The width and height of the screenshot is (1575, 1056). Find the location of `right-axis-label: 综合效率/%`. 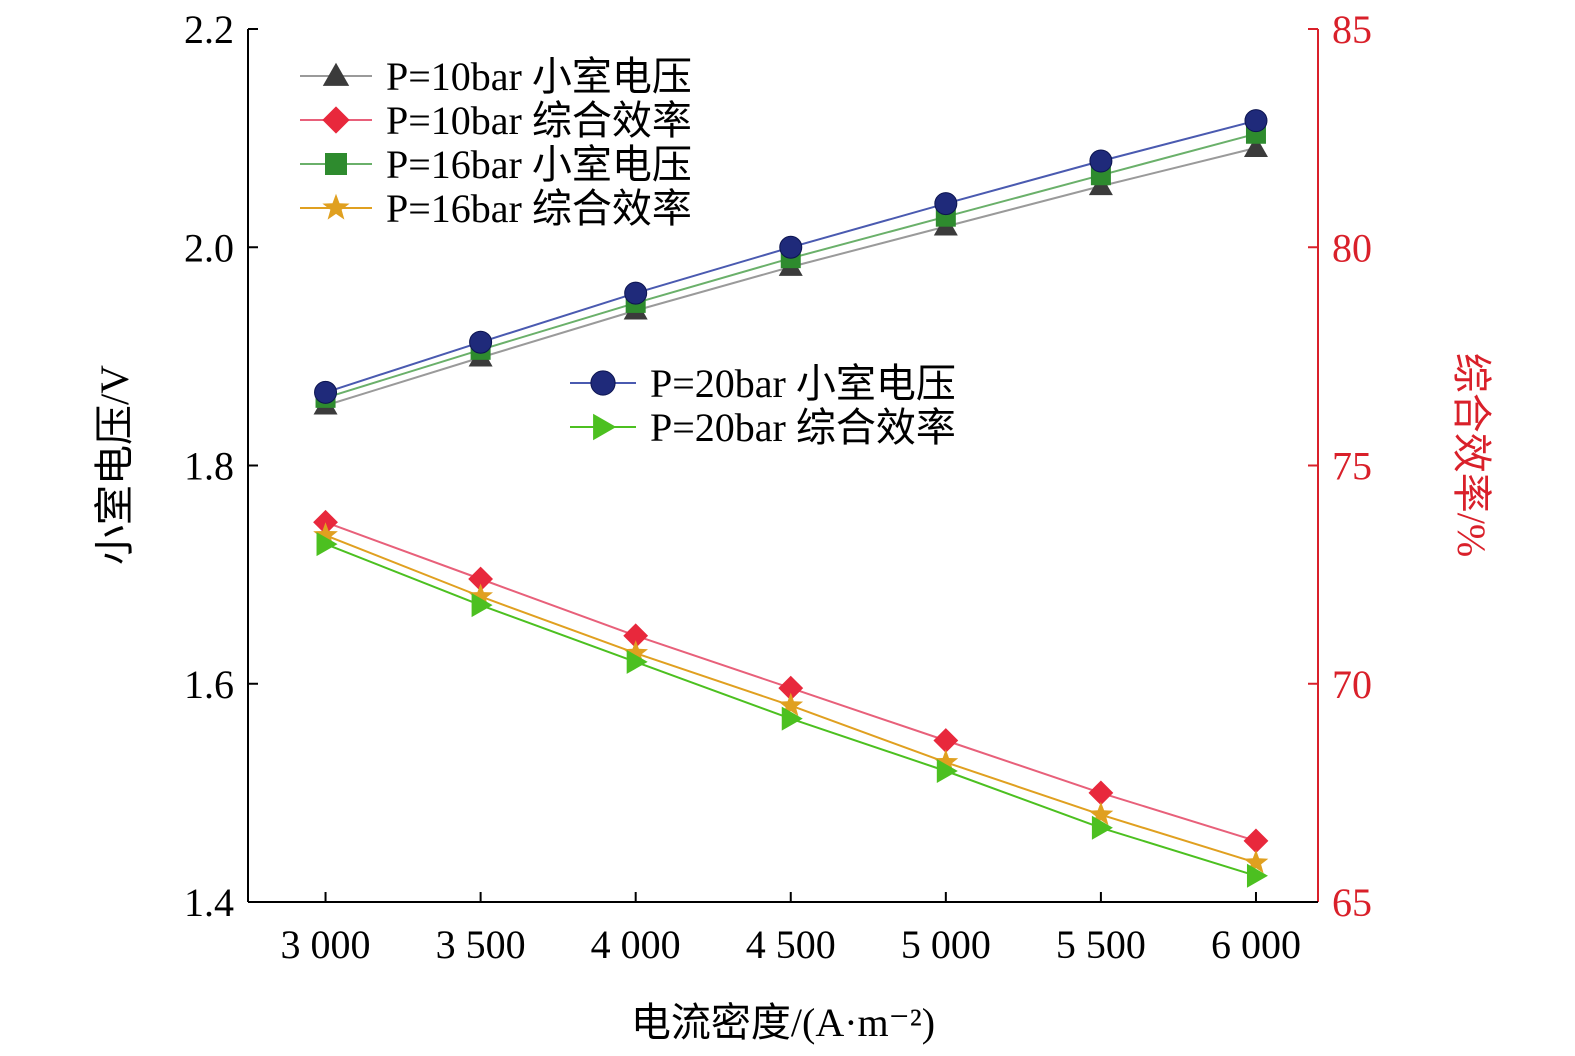

right-axis-label: 综合效率/% is located at coordinates (1471, 455).